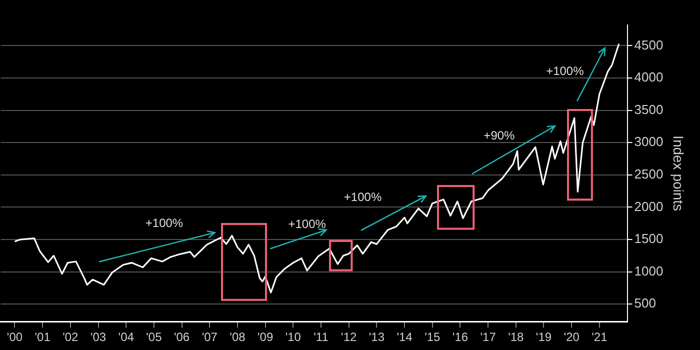  Describe the element at coordinates (321, 337) in the screenshot. I see `x-tick-label: '11` at that location.